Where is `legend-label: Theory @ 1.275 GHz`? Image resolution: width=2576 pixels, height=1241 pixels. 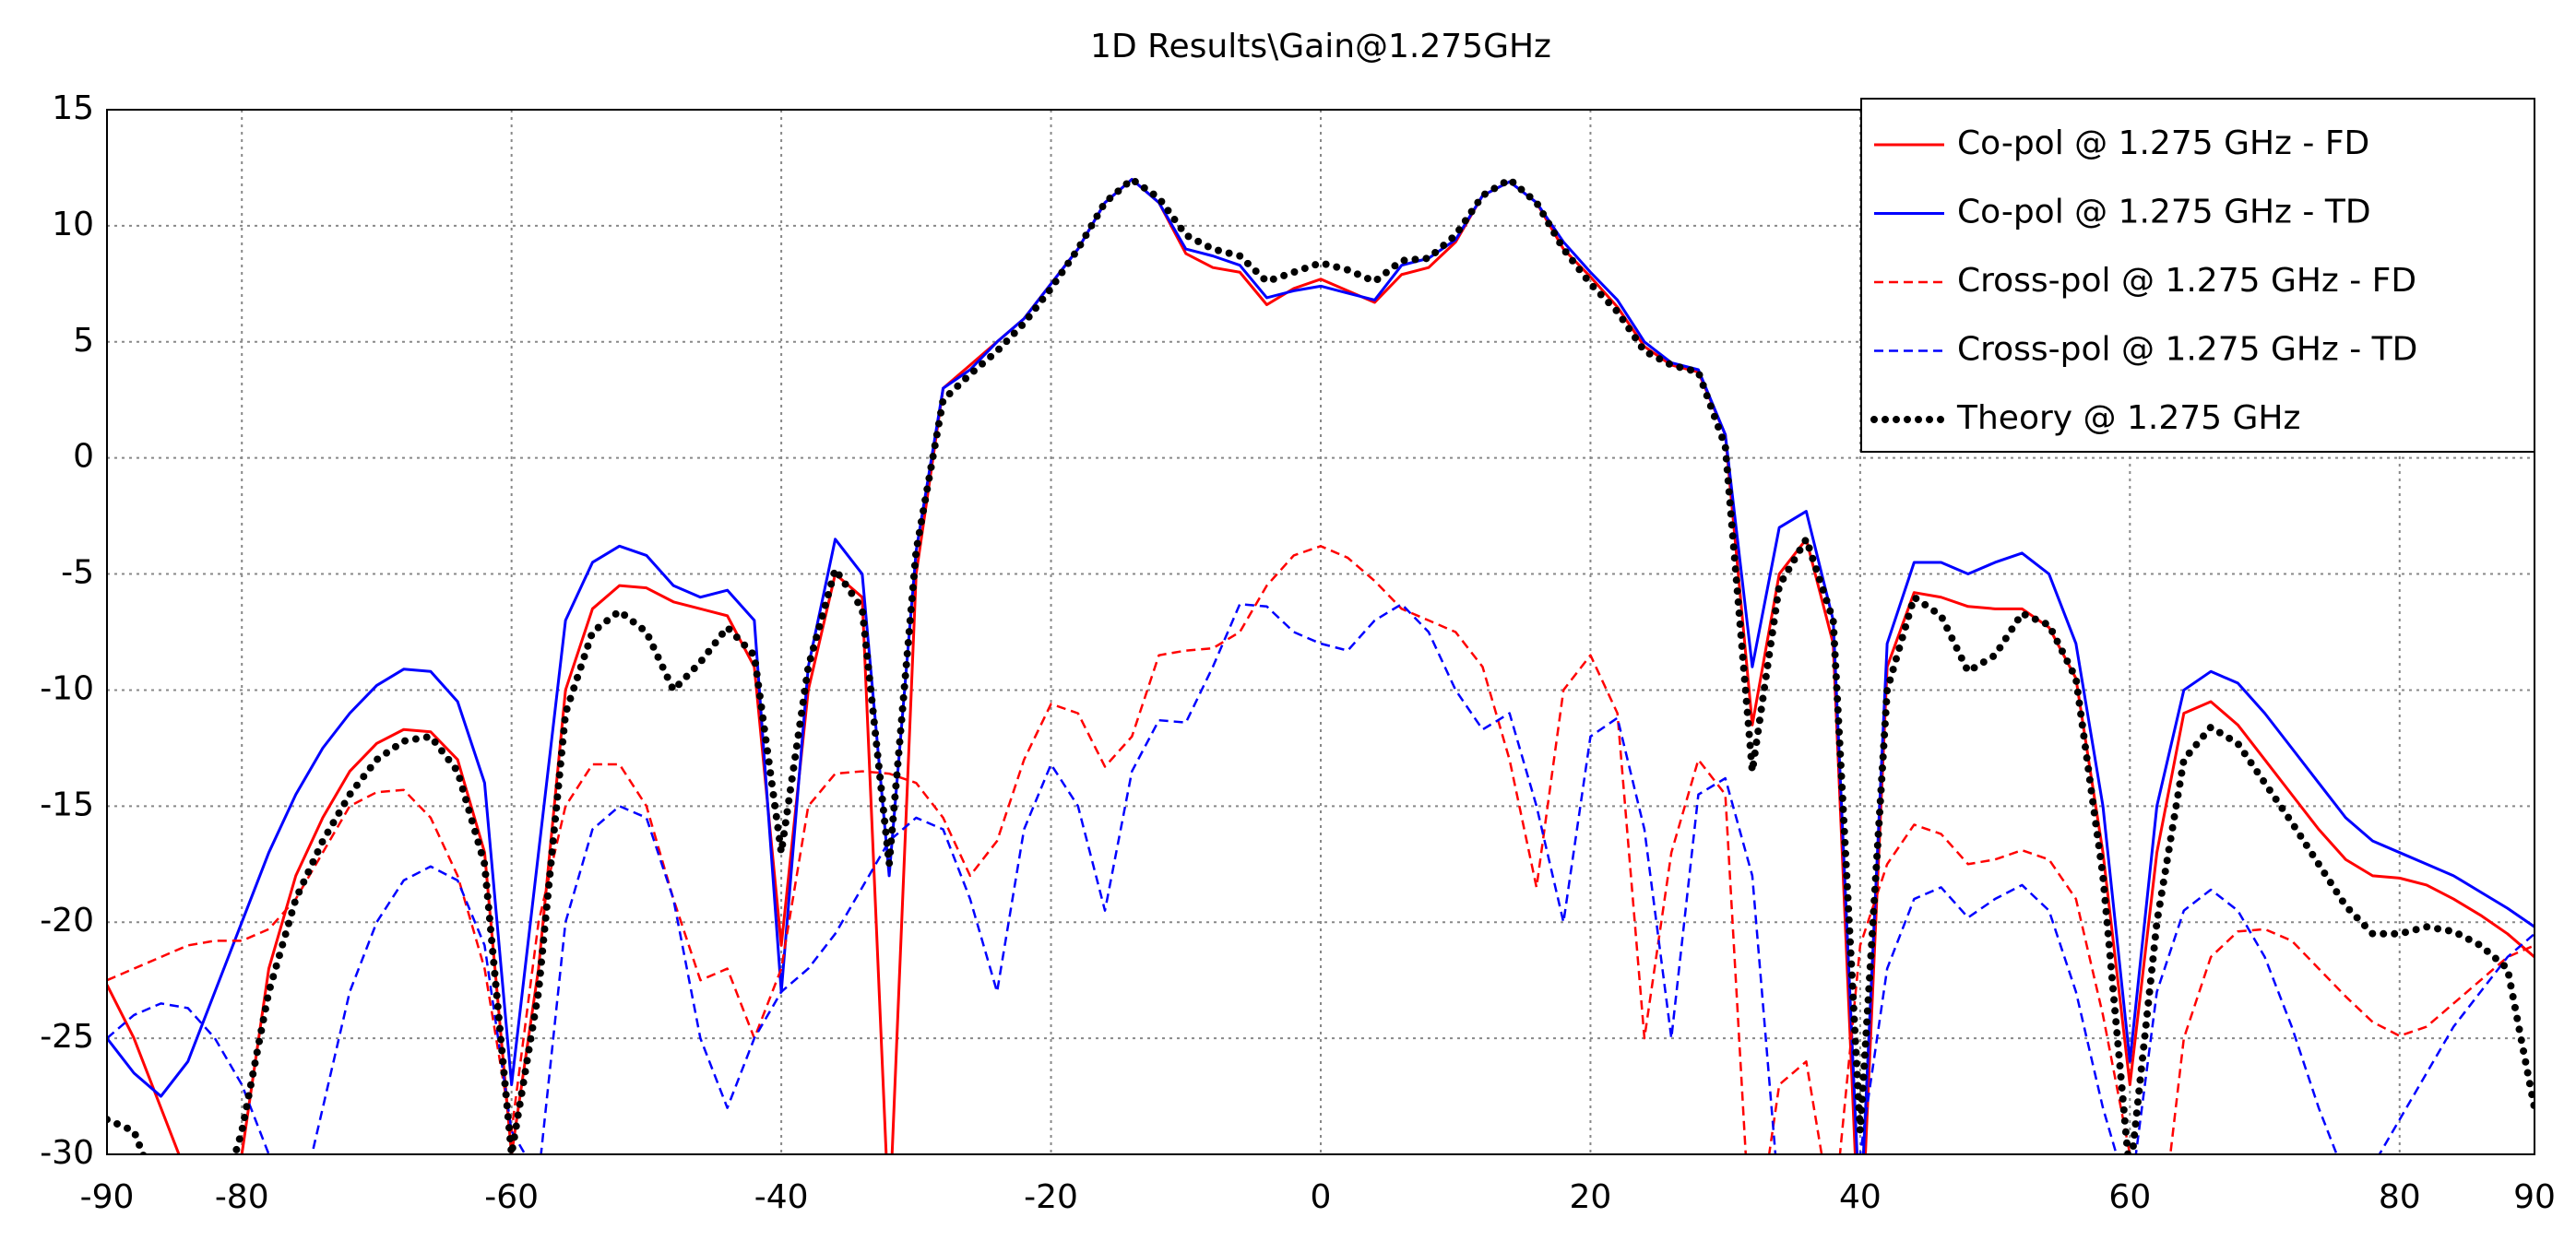
legend-label: Theory @ 1.275 GHz is located at coordinates (2128, 418).